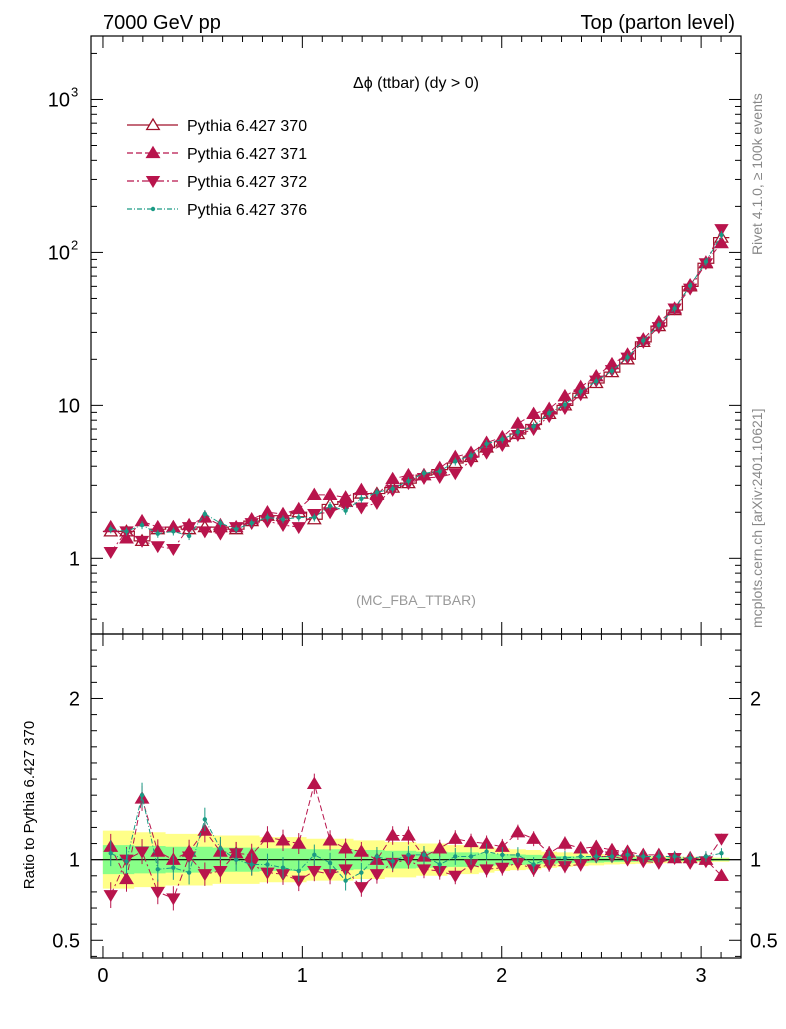 This screenshot has height=1029, width=786. I want to click on x-tick-label: 0, so click(102, 976).